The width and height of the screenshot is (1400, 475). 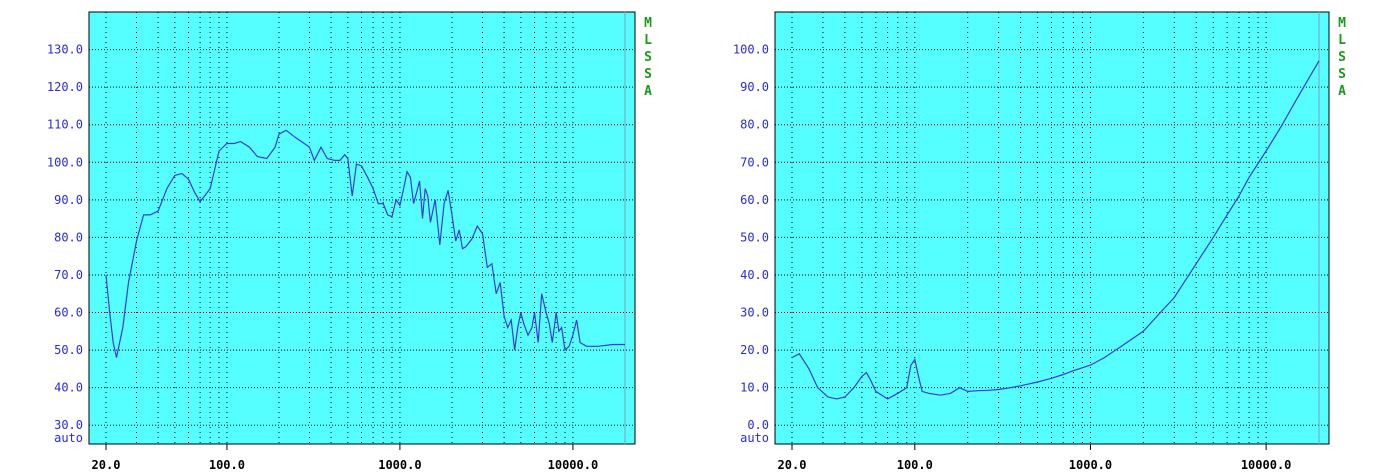 I want to click on y-tick-label: 0.0, so click(x=758, y=425).